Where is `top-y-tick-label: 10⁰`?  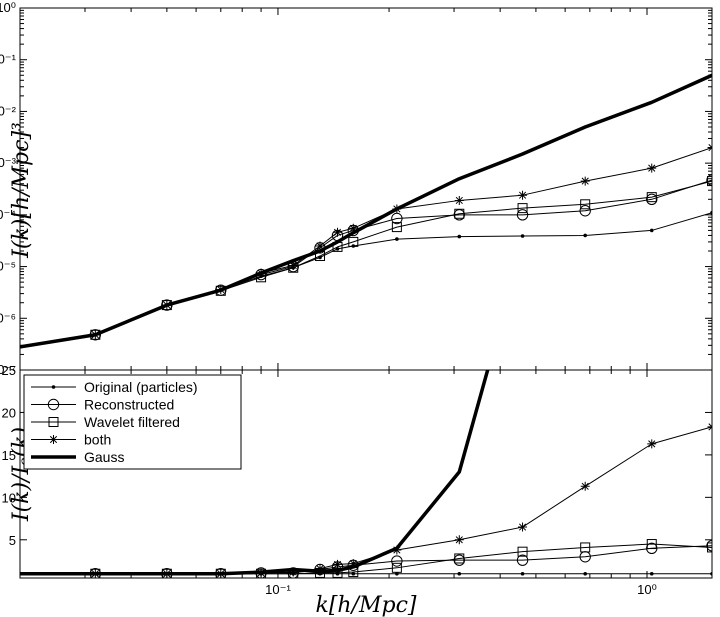
top-y-tick-label: 10⁰ is located at coordinates (8, 7).